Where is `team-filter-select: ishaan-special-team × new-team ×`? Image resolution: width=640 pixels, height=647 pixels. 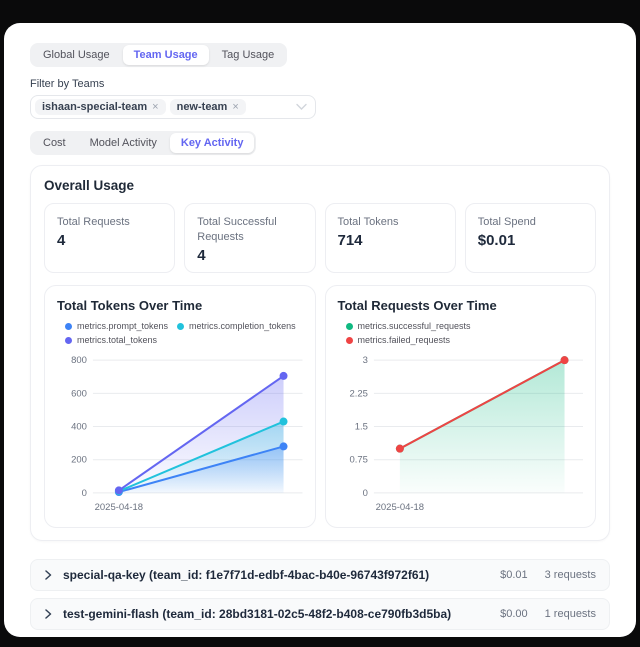 team-filter-select: ishaan-special-team × new-team × is located at coordinates (173, 107).